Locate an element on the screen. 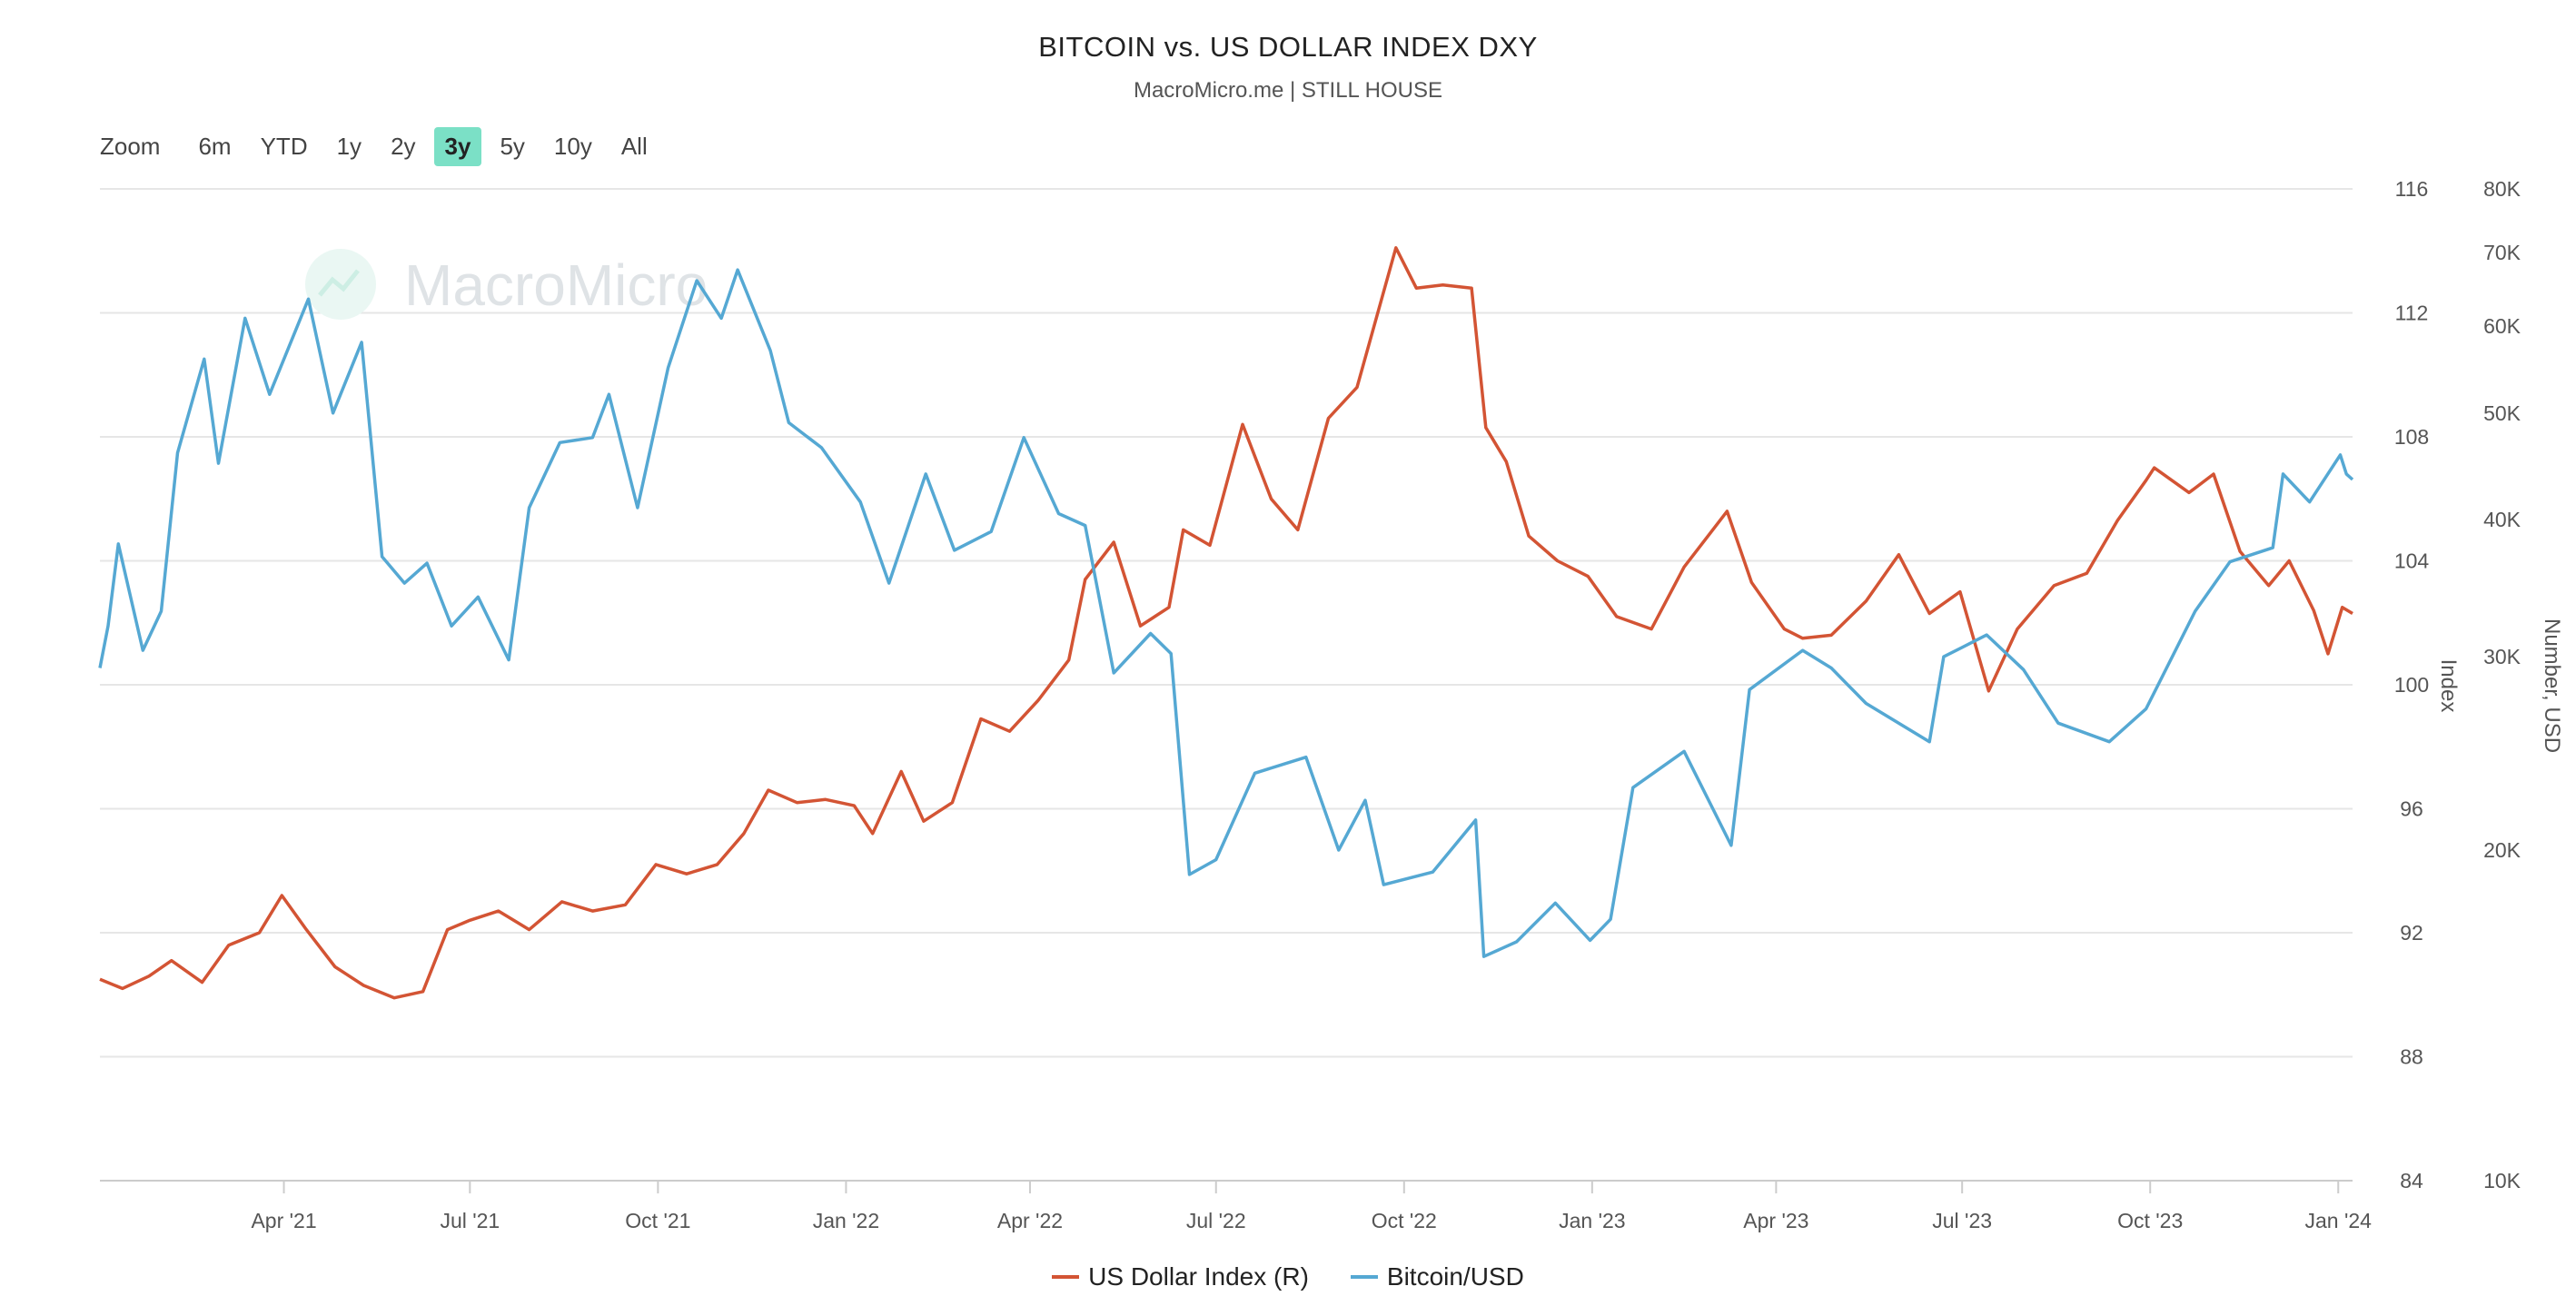 This screenshot has width=2576, height=1306. y-left-tick-label: 100 is located at coordinates (2411, 685).